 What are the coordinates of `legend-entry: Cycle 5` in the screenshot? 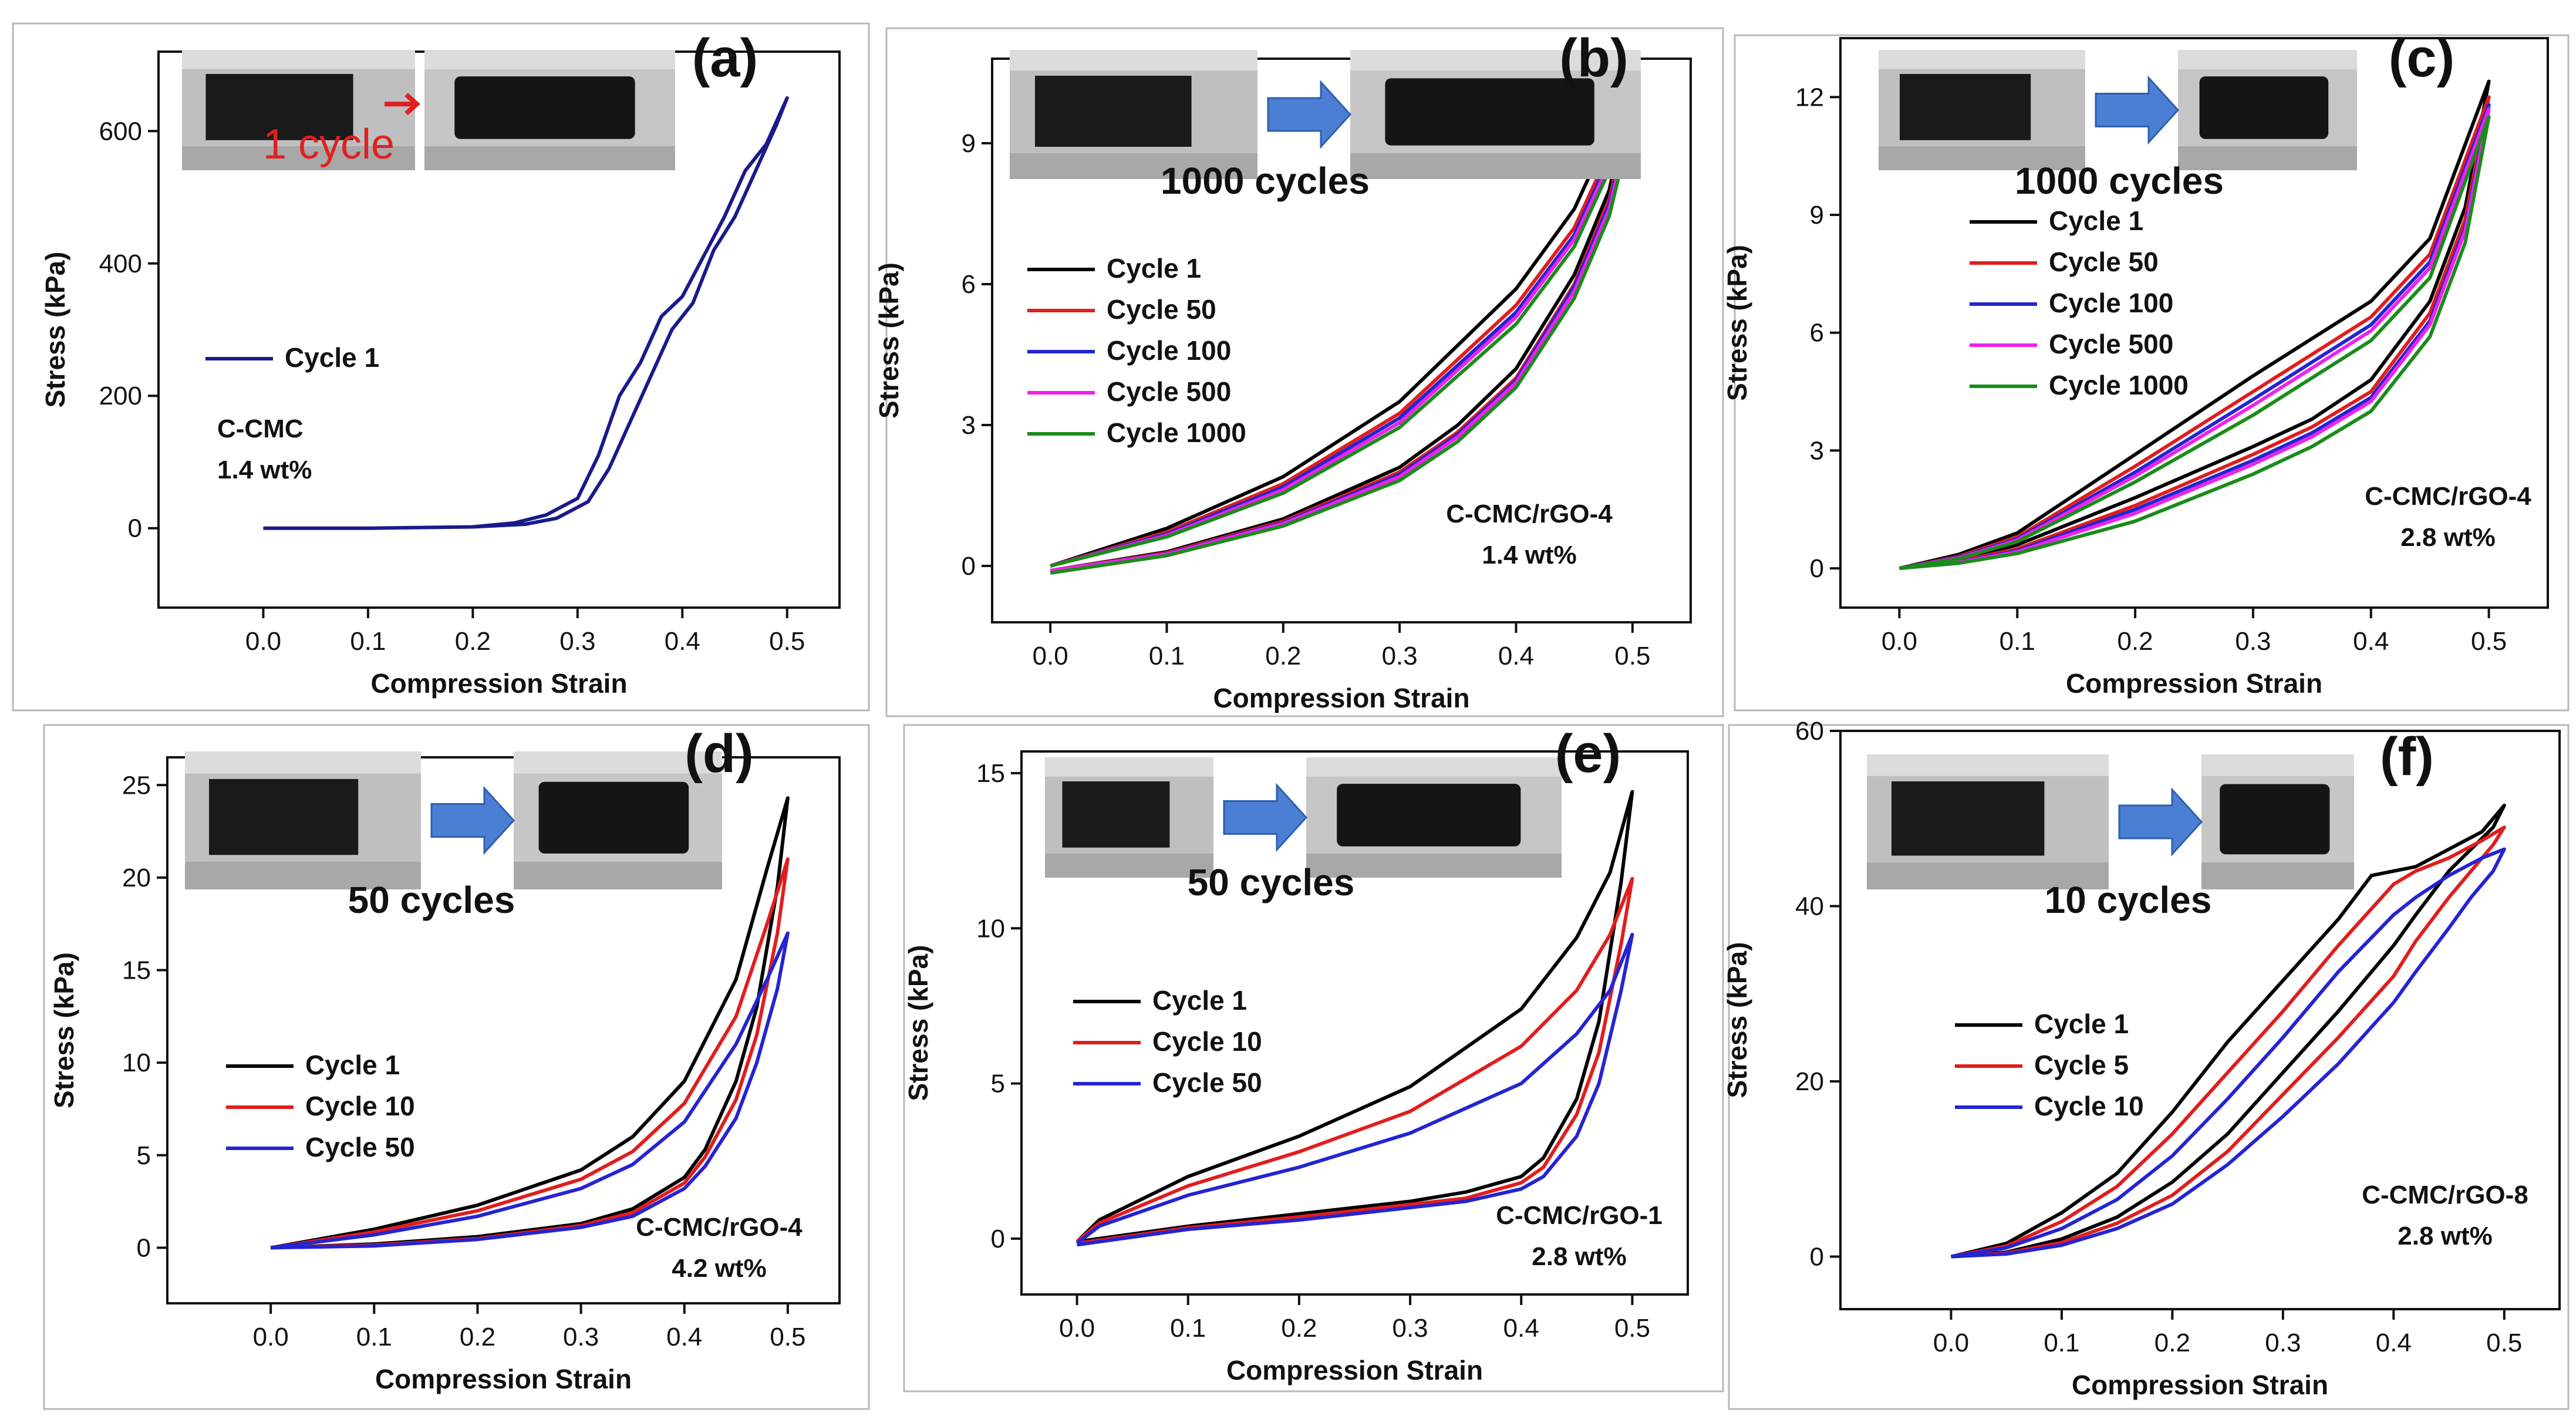 It's located at (2081, 1065).